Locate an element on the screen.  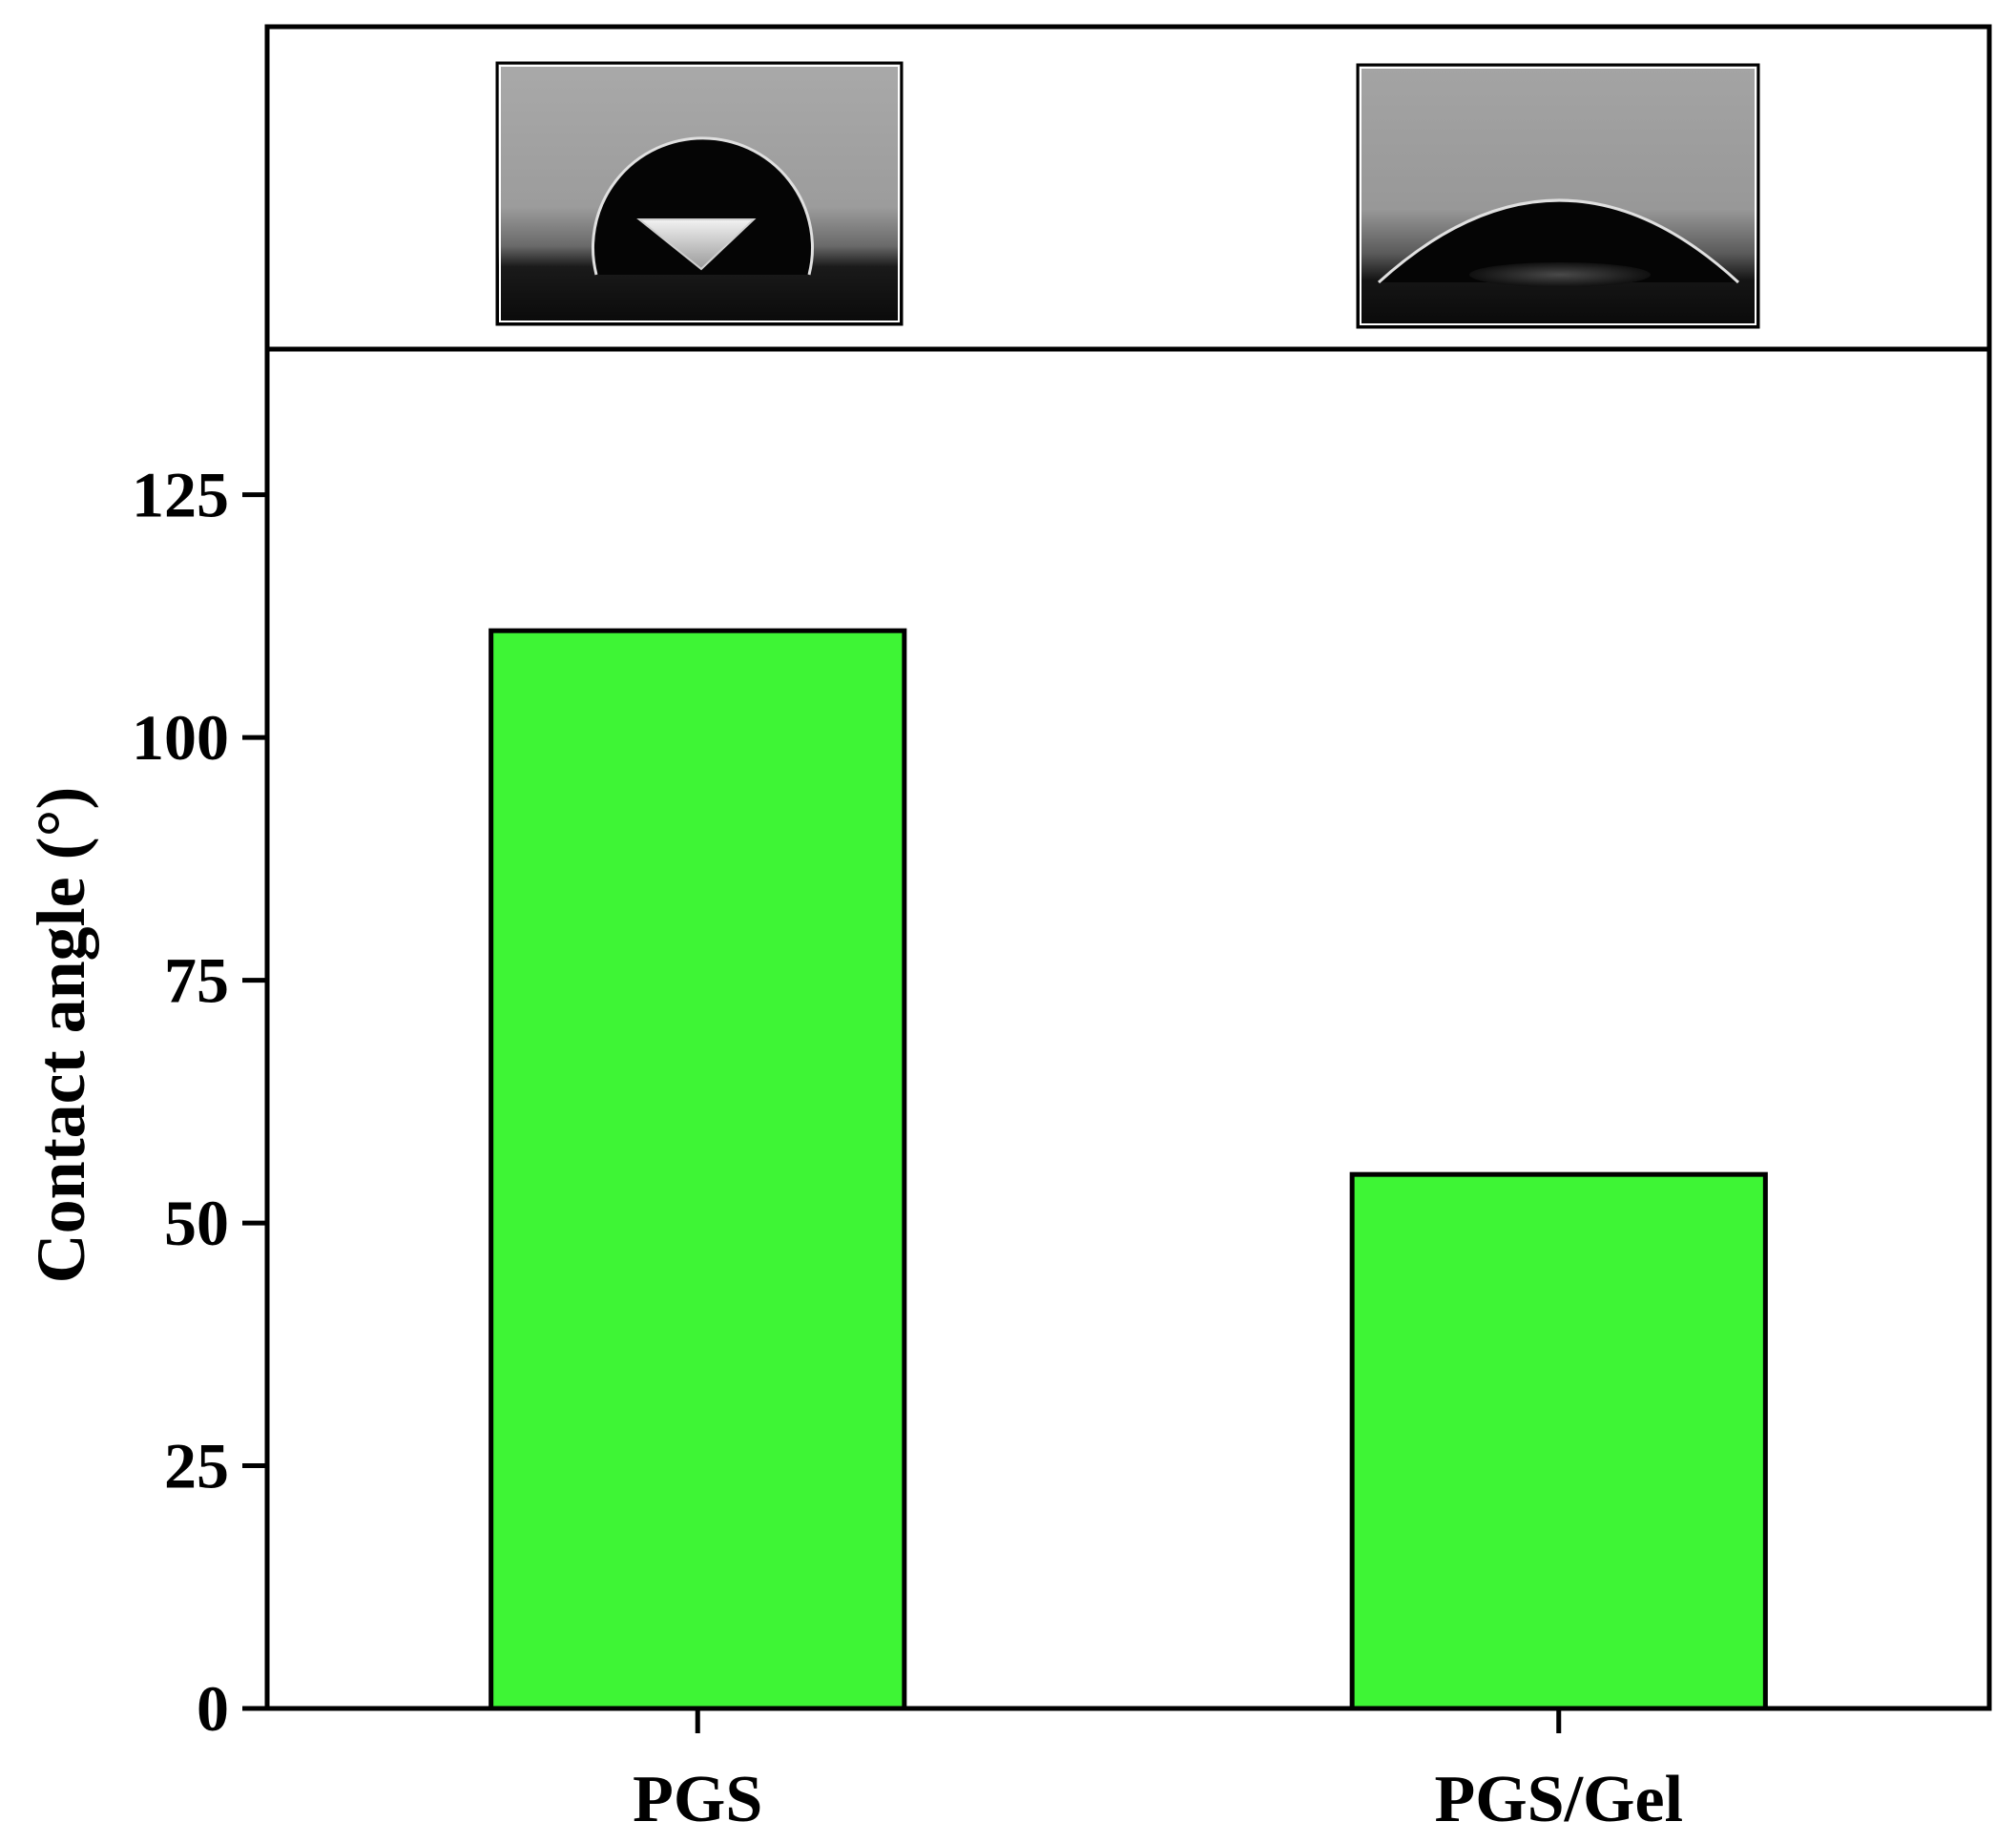
y-tick-label: 125 is located at coordinates (180, 495).